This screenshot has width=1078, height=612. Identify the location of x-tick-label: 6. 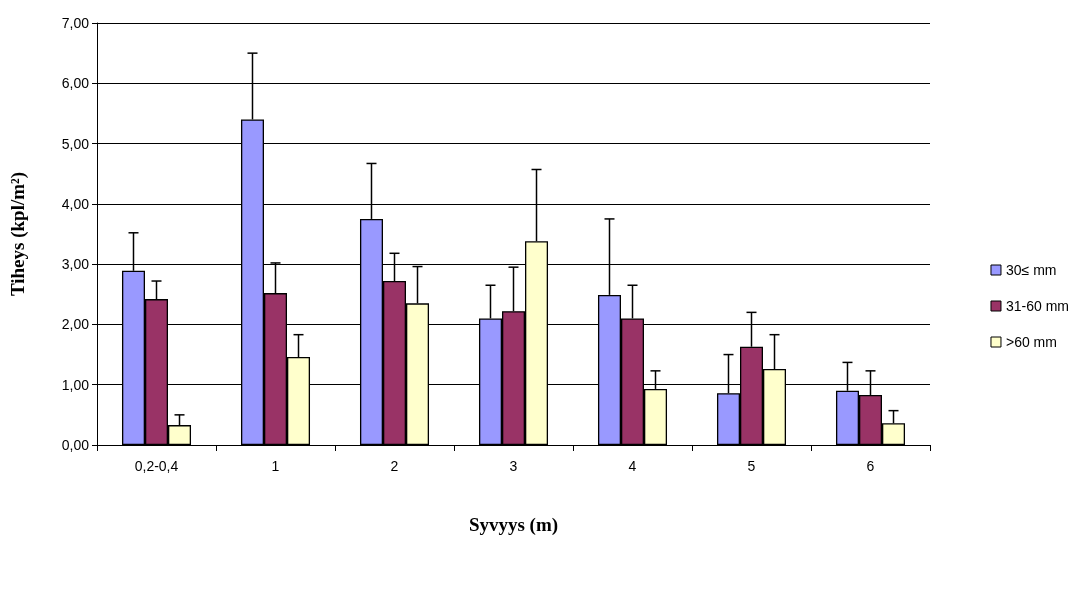
(870, 466).